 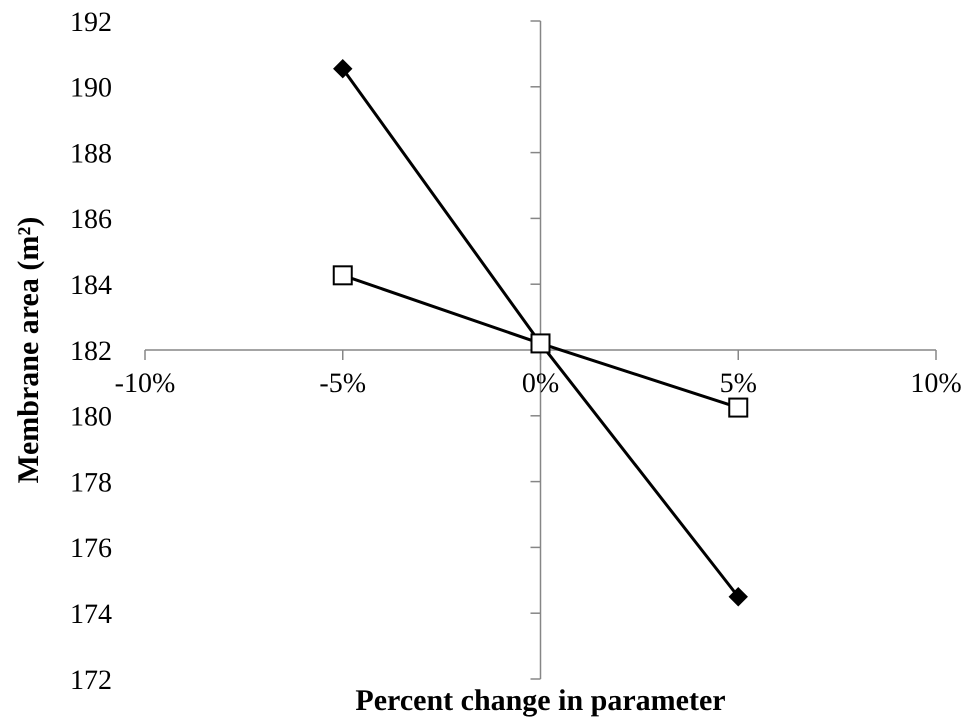 What do you see at coordinates (91, 548) in the screenshot?
I see `y-tick-label: 176` at bounding box center [91, 548].